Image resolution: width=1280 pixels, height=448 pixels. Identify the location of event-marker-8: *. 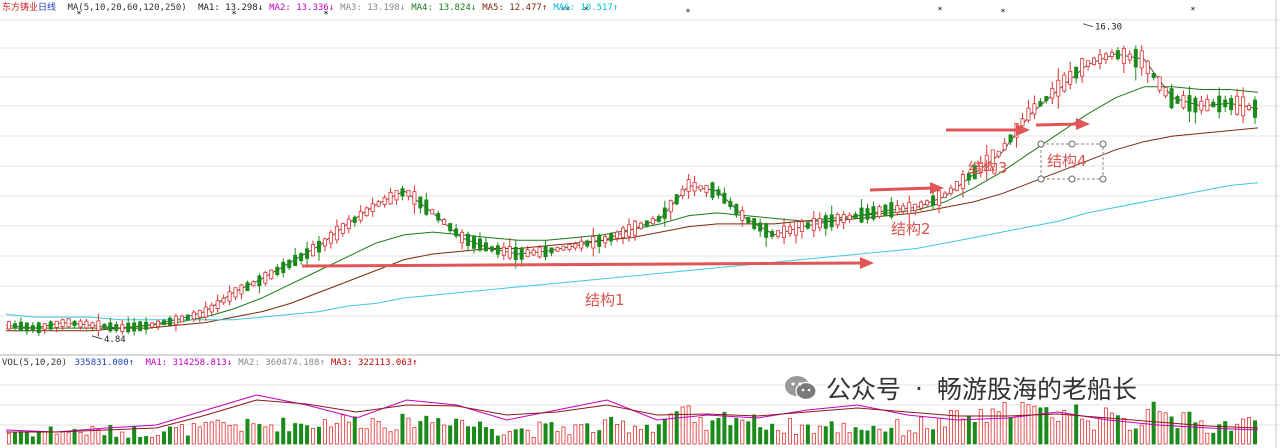
(1003, 13).